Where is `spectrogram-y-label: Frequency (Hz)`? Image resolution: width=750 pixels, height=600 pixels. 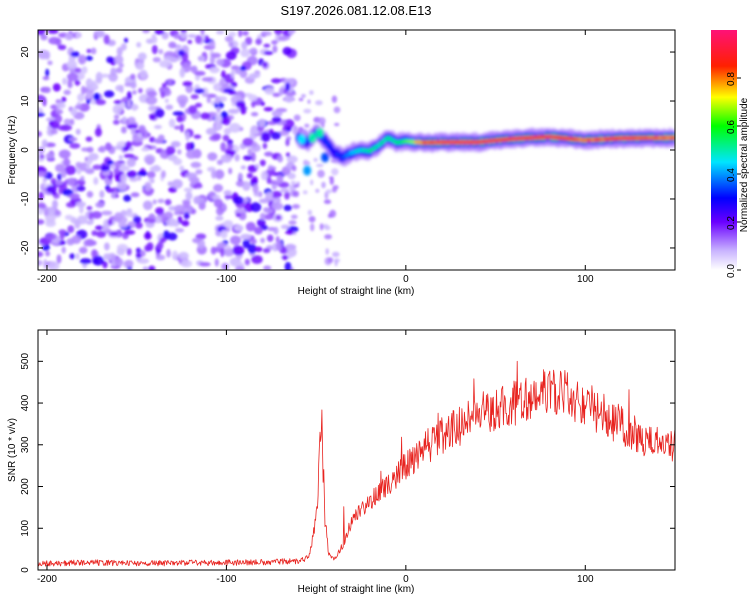
spectrogram-y-label: Frequency (Hz) is located at coordinates (12, 150).